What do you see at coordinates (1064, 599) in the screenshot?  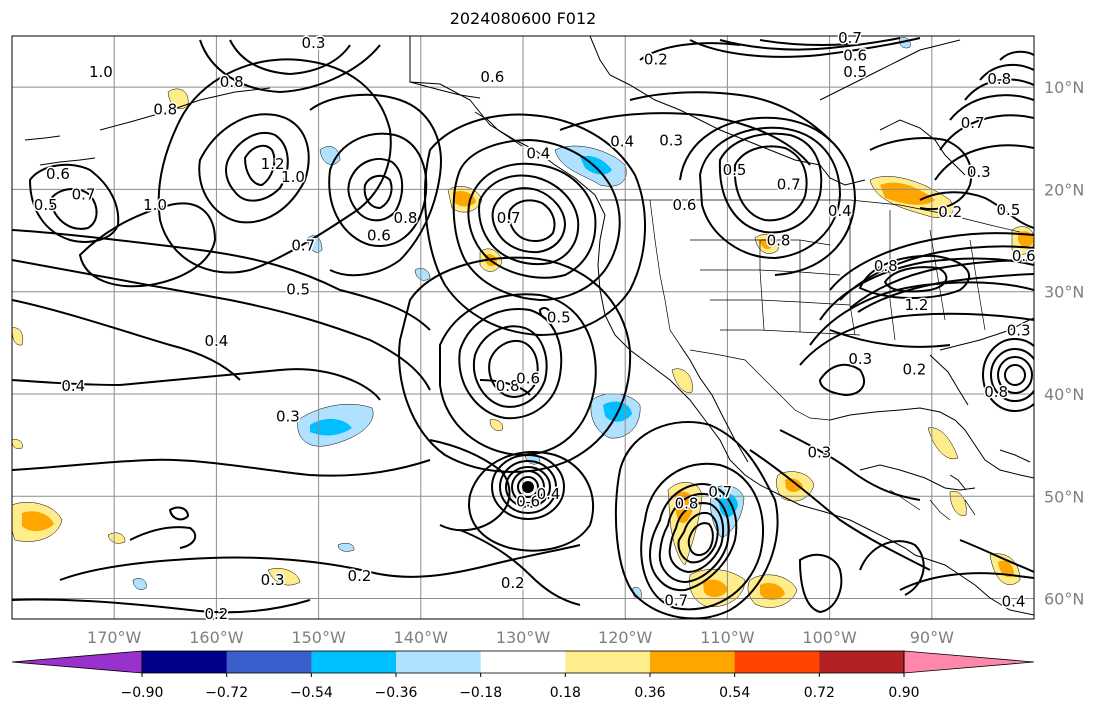 I see `latitude-label: 60°N` at bounding box center [1064, 599].